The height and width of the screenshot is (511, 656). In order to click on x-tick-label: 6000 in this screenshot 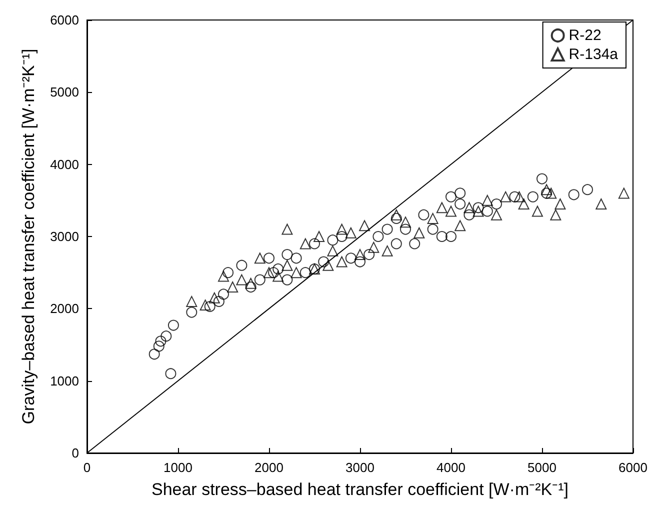, I will do `click(633, 467)`.